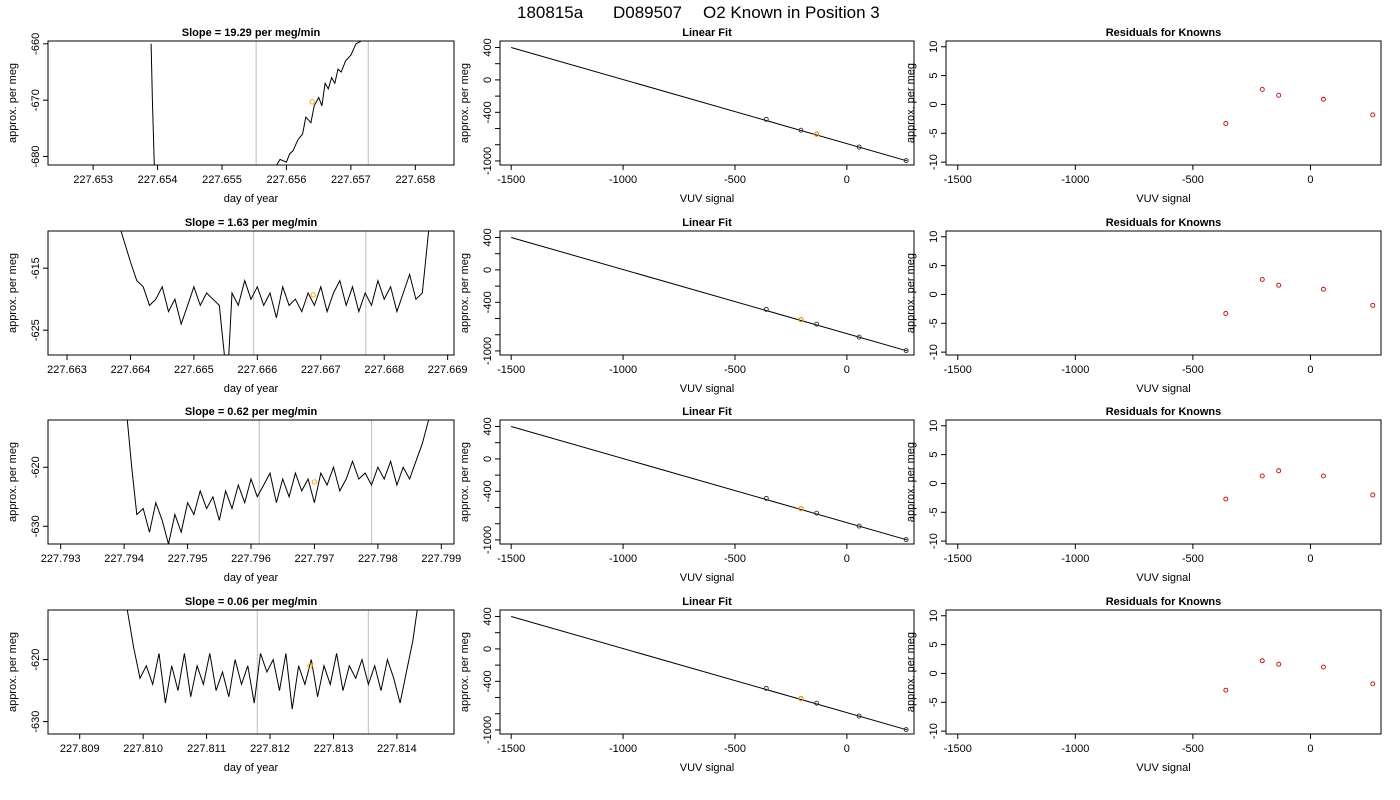 The width and height of the screenshot is (1400, 800). Describe the element at coordinates (707, 412) in the screenshot. I see `panel-title: Linear Fit` at that location.